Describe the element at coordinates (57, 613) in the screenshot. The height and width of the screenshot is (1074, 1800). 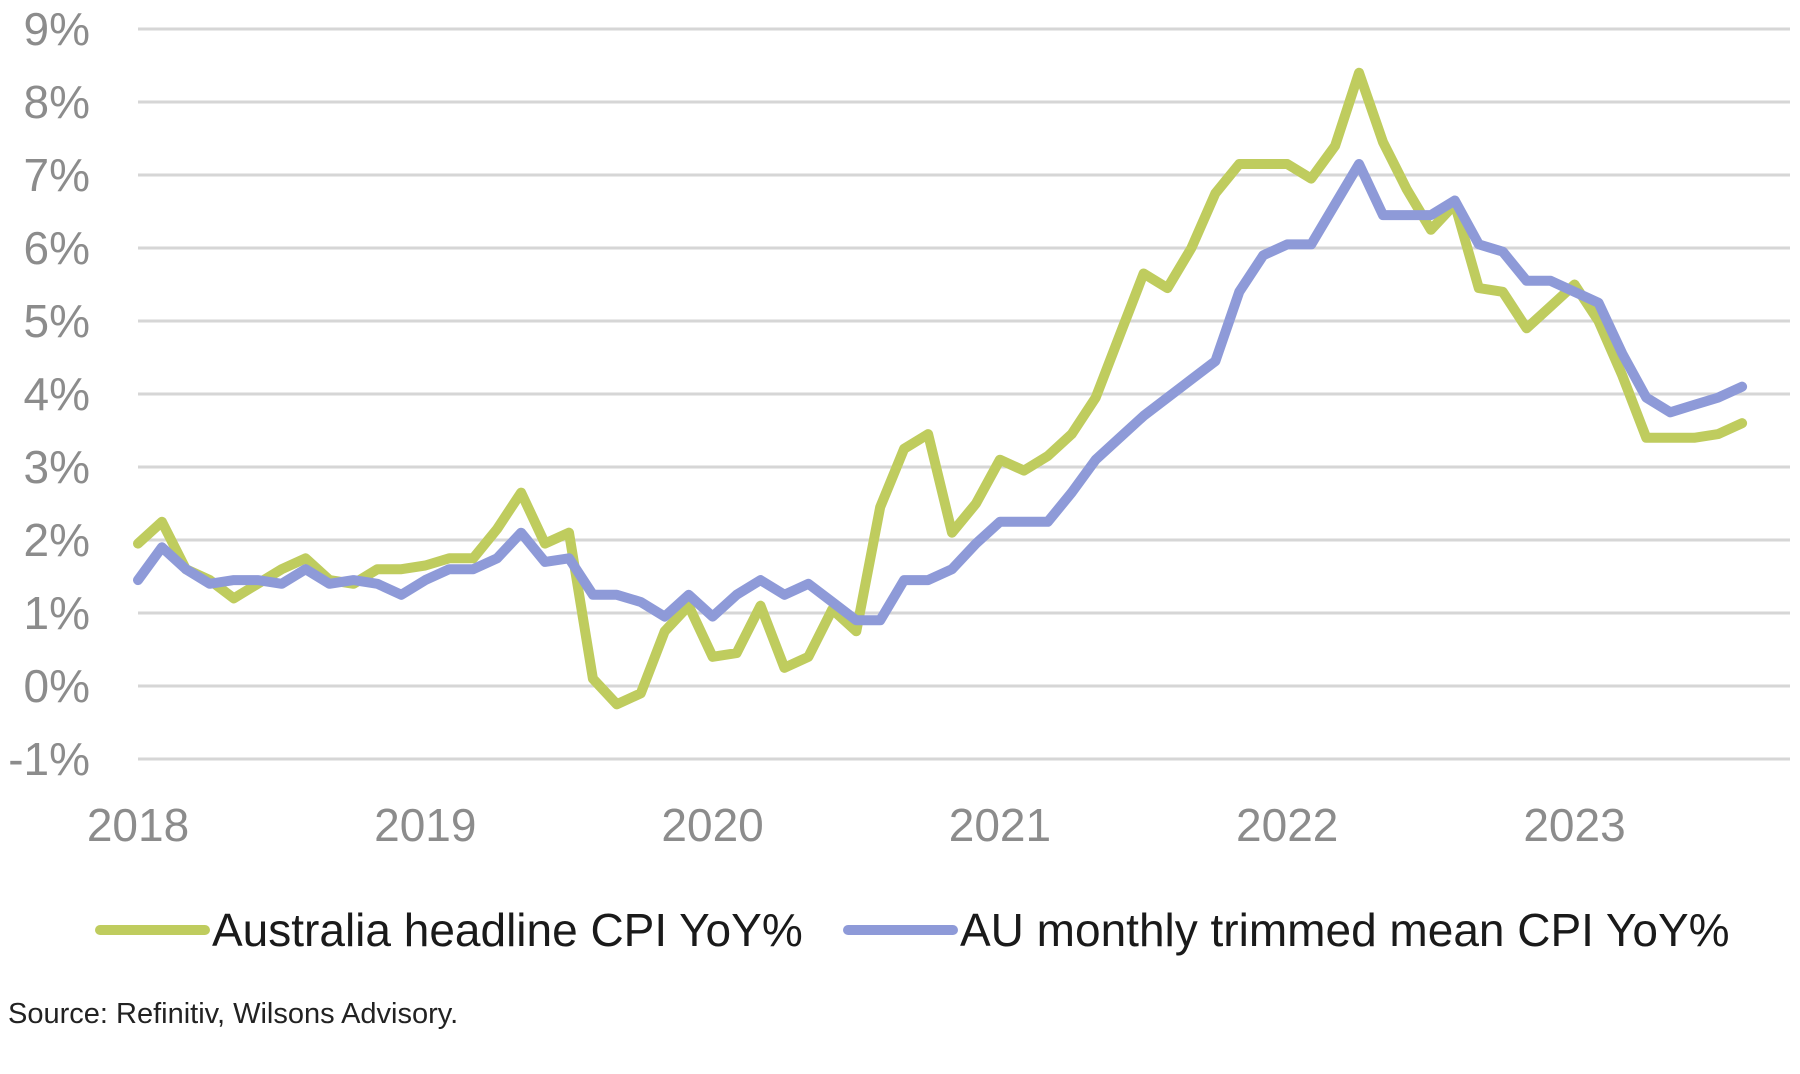
I see `y-tick-label: 1%` at that location.